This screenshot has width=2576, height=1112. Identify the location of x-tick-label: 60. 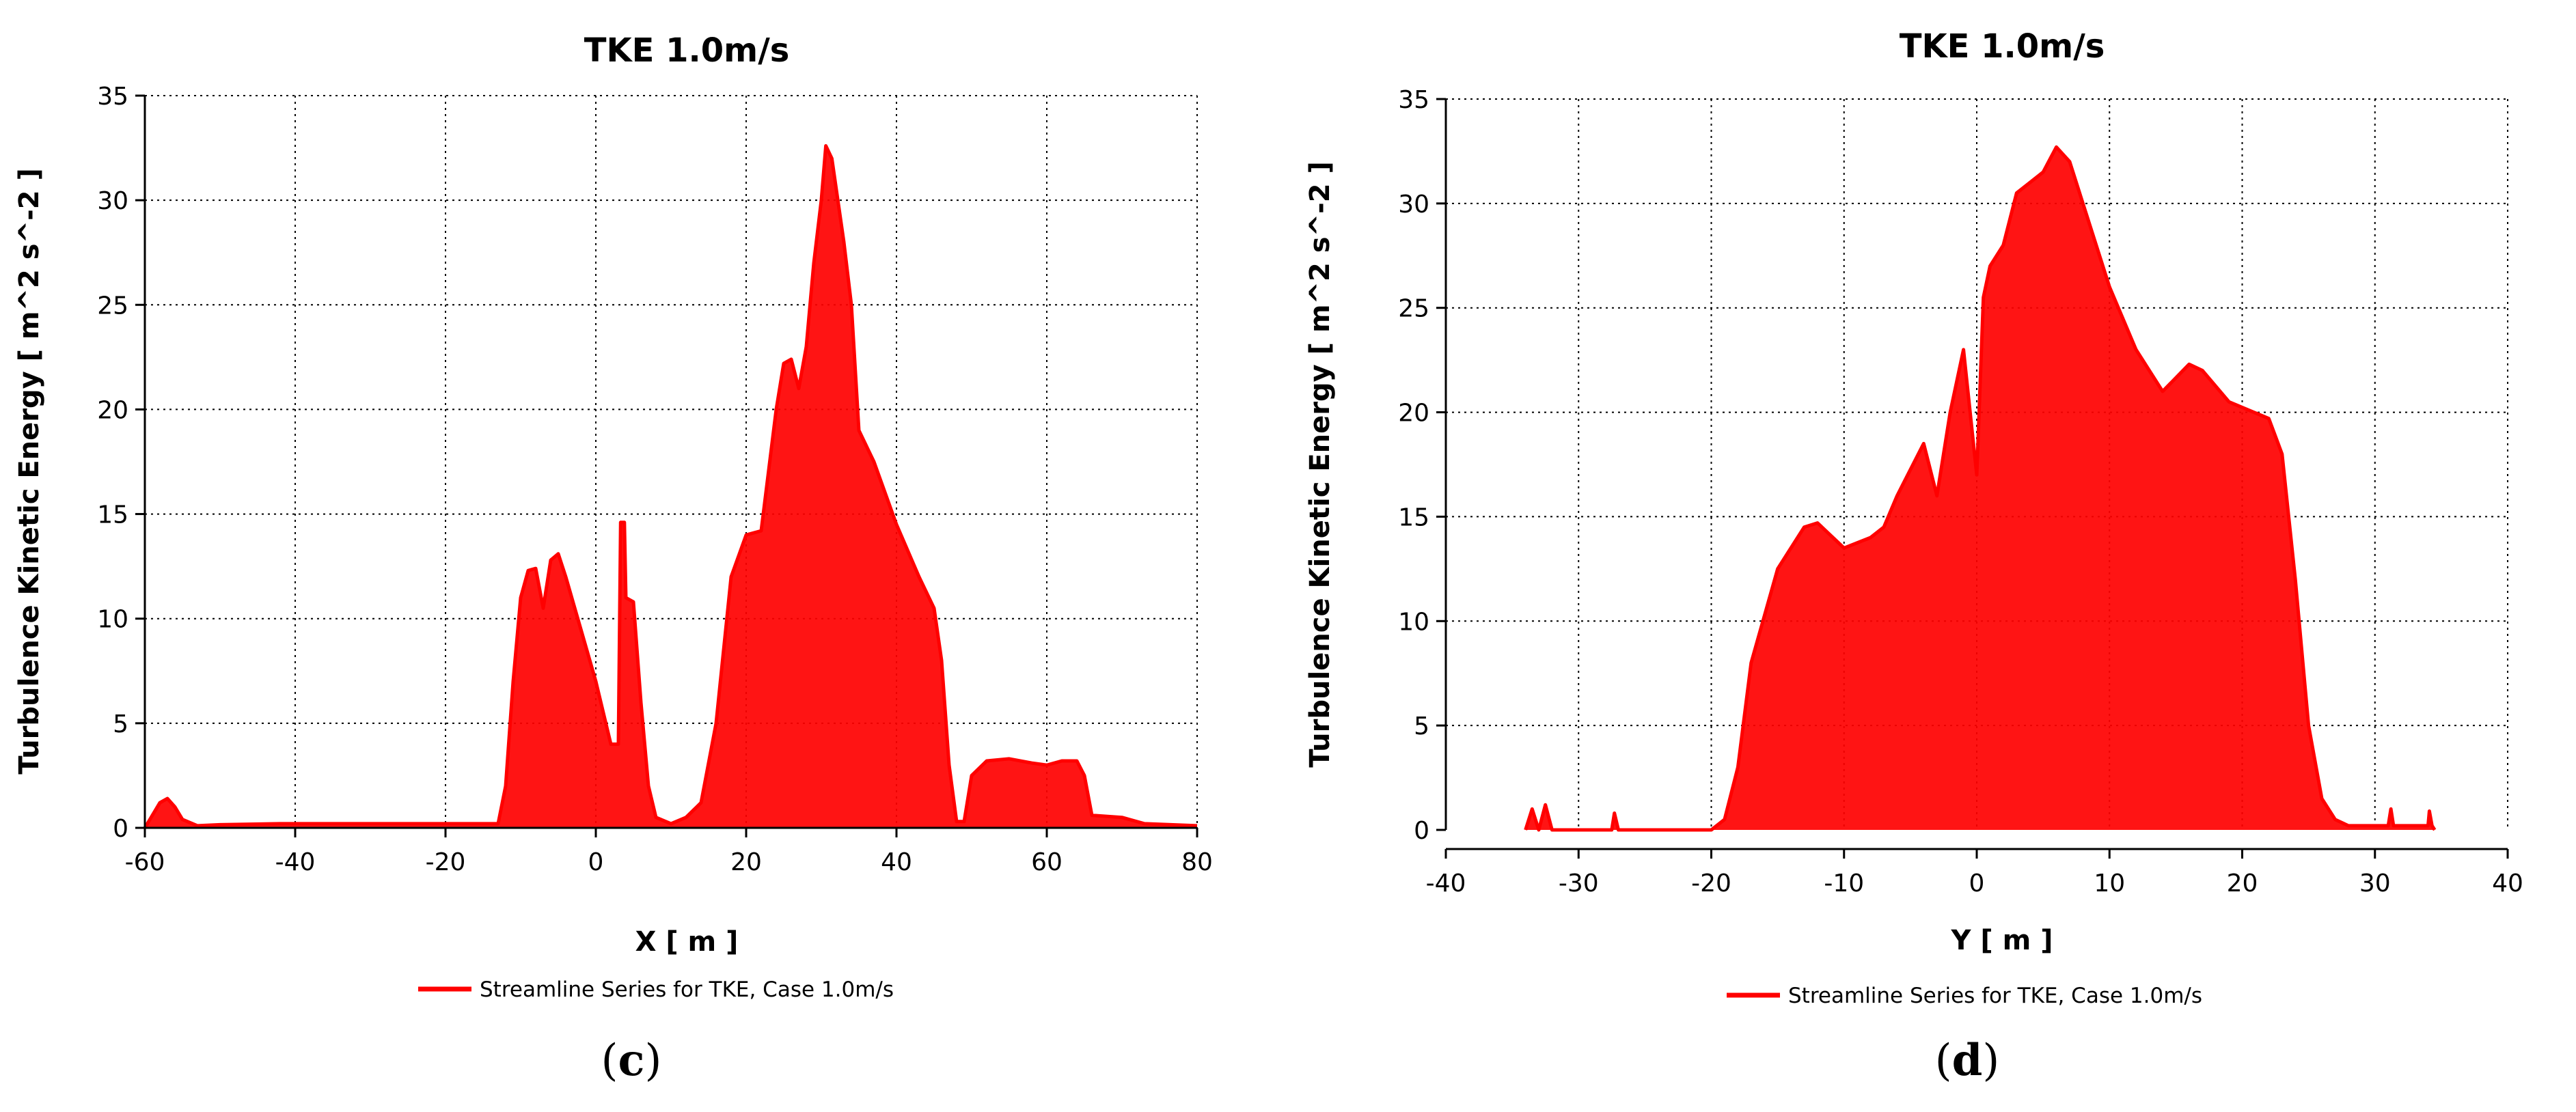
(1047, 862).